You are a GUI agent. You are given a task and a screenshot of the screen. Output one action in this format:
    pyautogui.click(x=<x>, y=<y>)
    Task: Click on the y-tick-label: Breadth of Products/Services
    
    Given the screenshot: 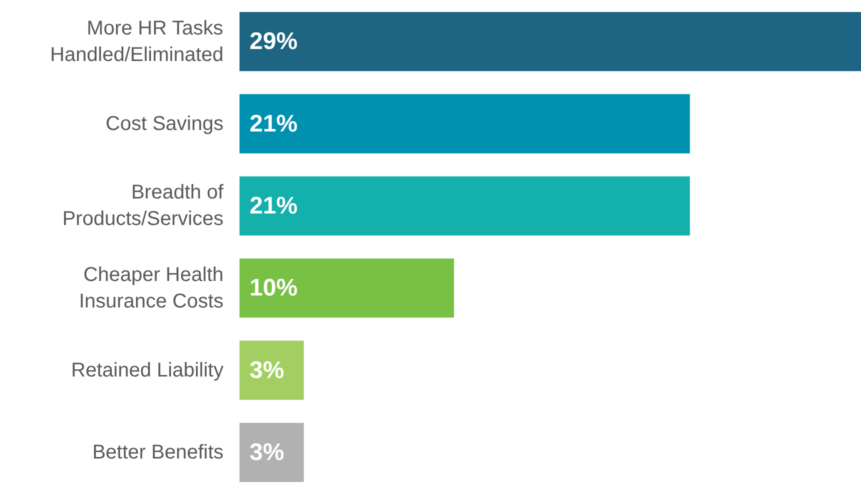 What is the action you would take?
    pyautogui.click(x=143, y=206)
    